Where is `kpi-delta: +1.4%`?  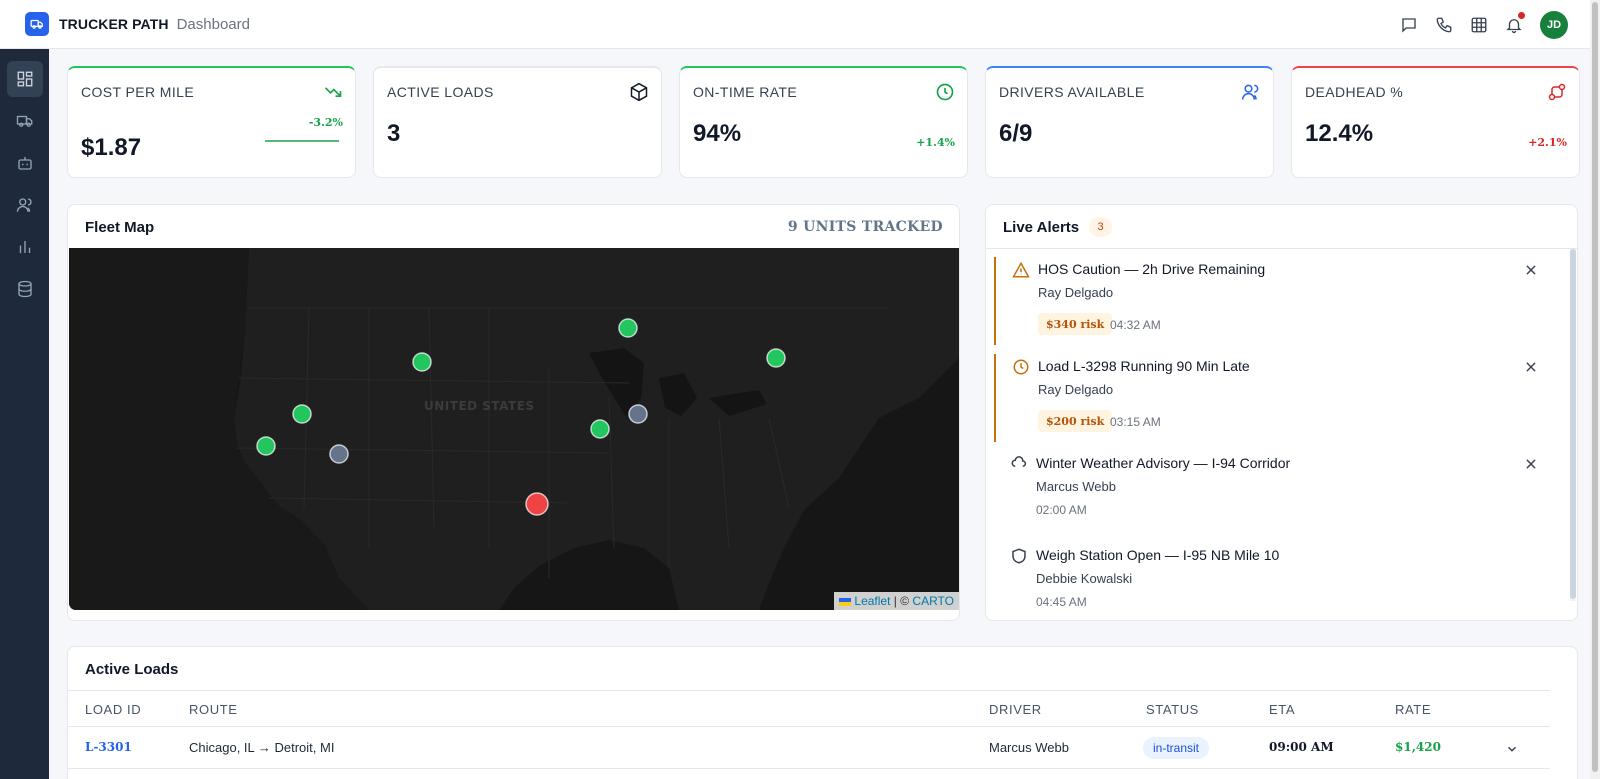
kpi-delta: +1.4% is located at coordinates (935, 142).